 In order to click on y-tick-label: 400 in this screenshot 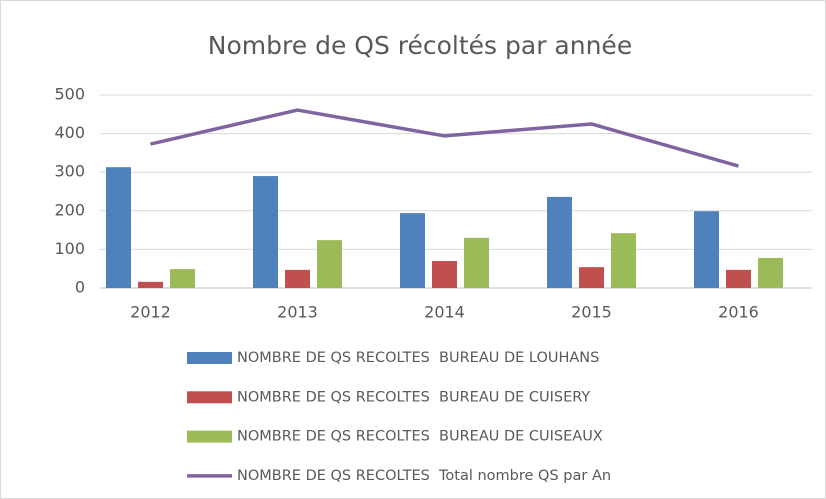, I will do `click(69, 132)`.